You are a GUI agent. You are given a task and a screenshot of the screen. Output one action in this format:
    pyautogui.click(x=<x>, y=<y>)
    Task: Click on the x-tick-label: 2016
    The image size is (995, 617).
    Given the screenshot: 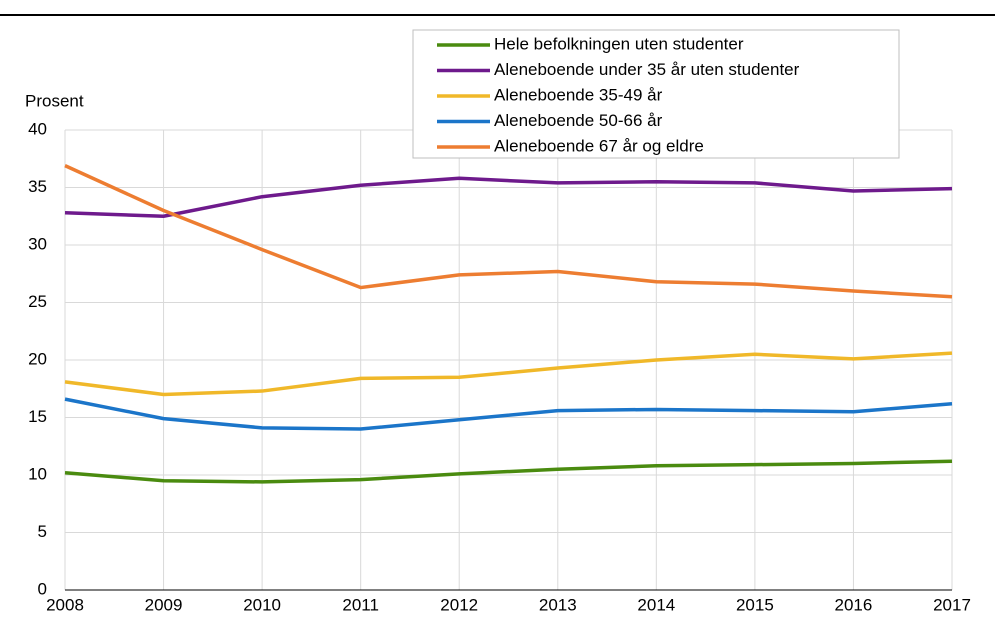 What is the action you would take?
    pyautogui.click(x=854, y=604)
    